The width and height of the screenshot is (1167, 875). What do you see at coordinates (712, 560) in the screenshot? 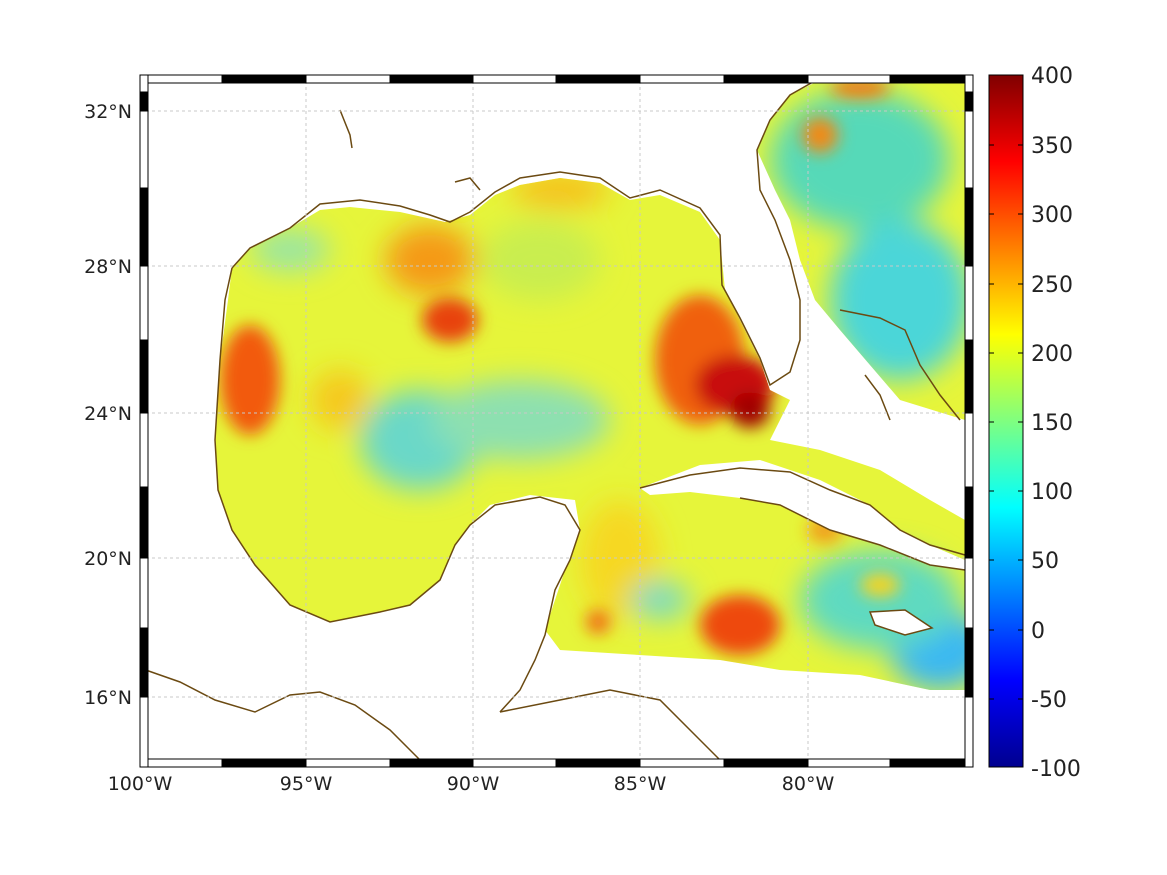
I see `land-mask` at bounding box center [712, 560].